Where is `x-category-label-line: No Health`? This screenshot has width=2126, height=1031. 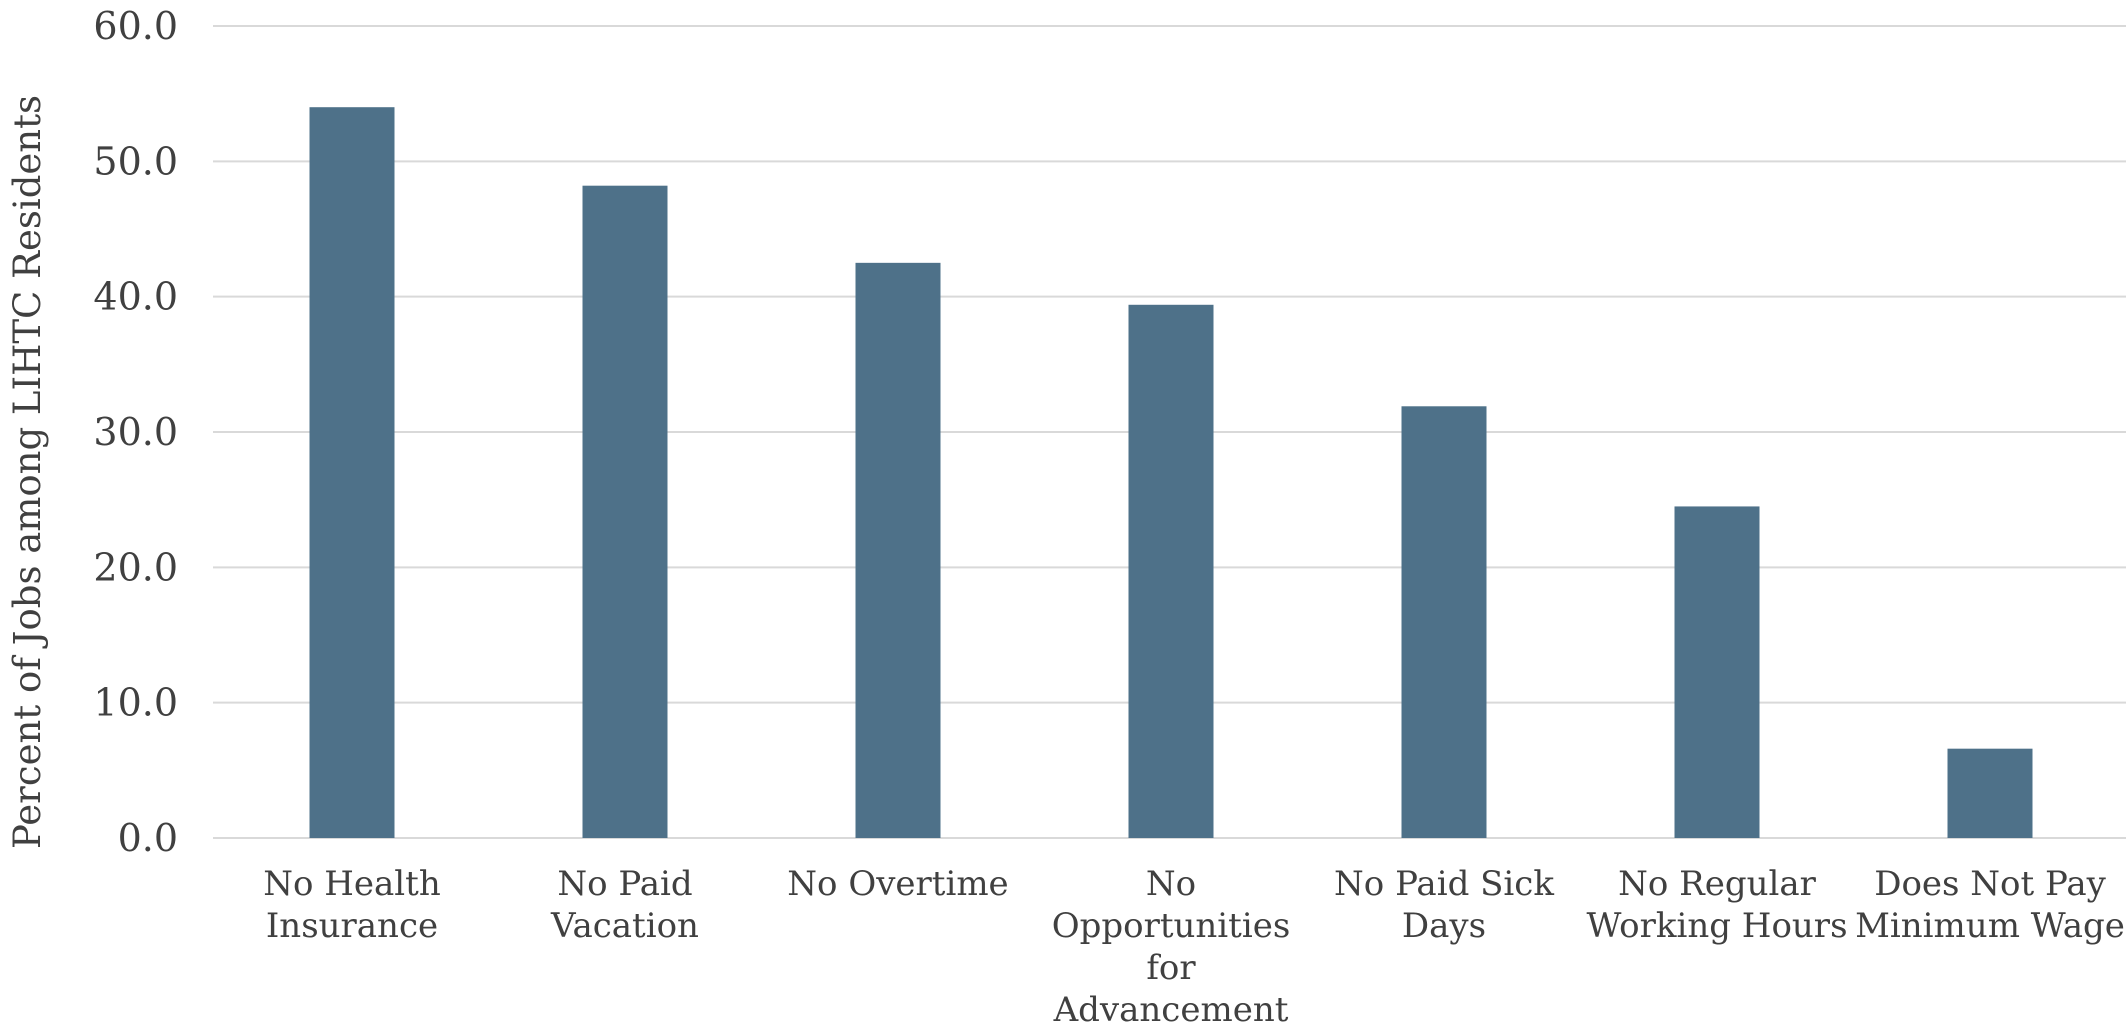
x-category-label-line: No Health is located at coordinates (352, 884).